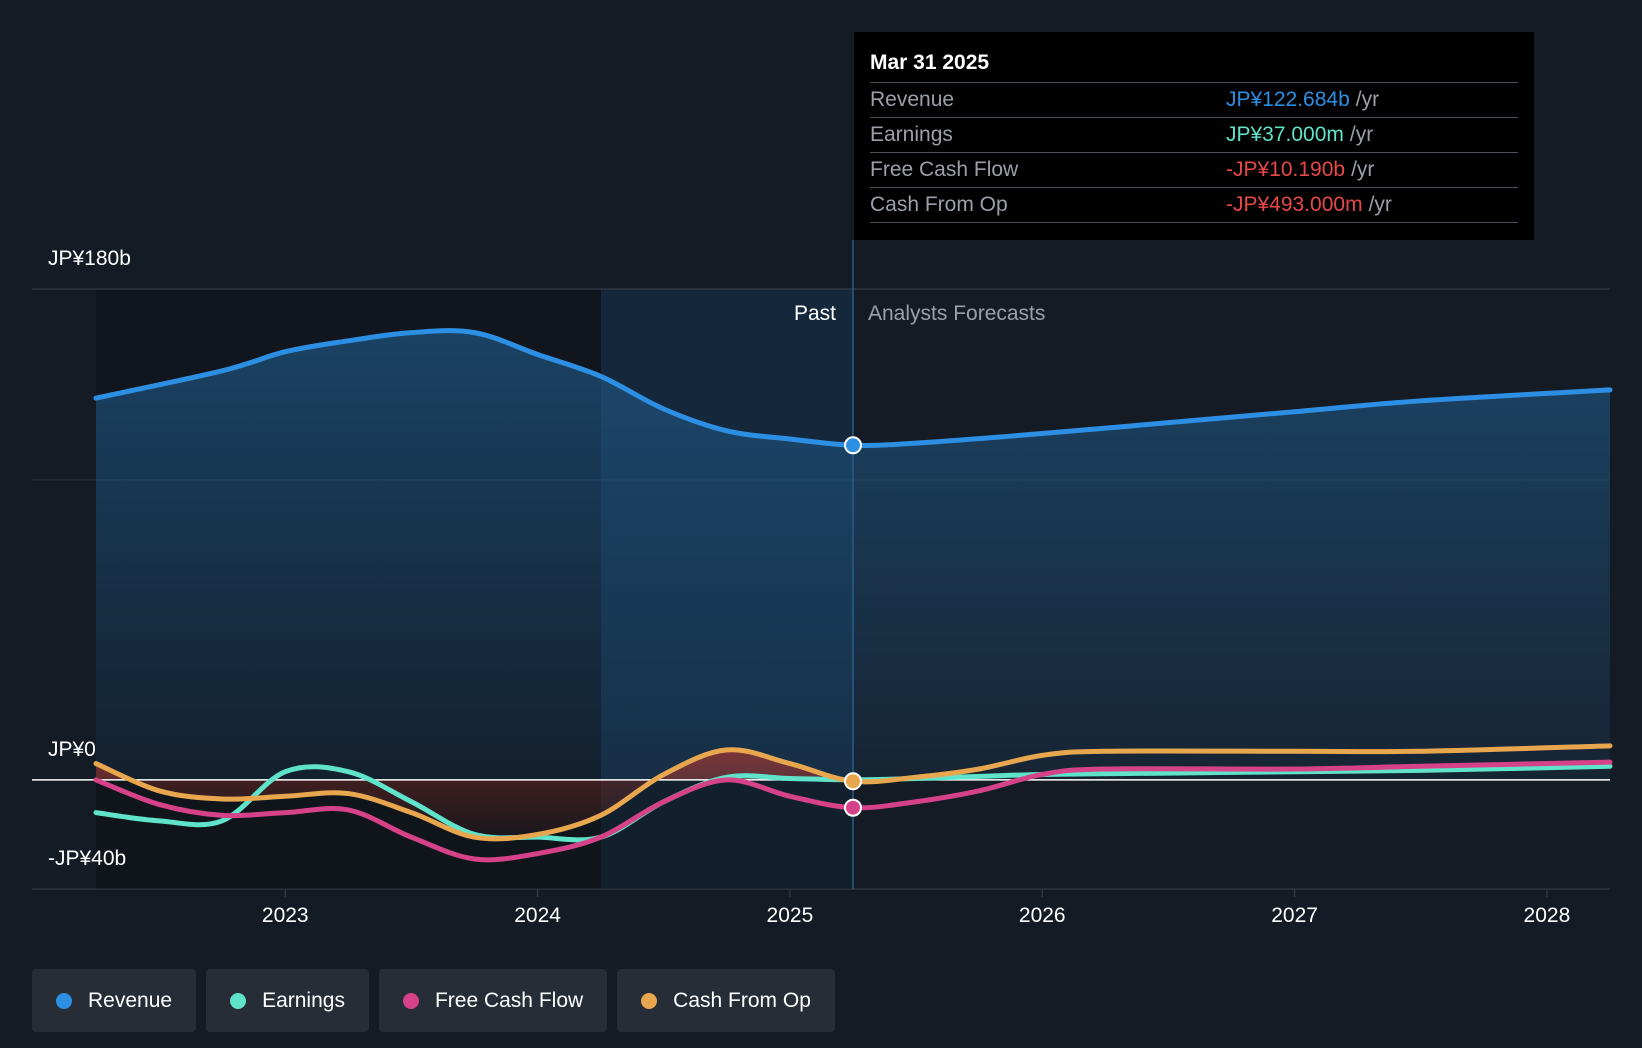 This screenshot has width=1642, height=1048. What do you see at coordinates (1547, 915) in the screenshot?
I see `x-axis-label: 2028` at bounding box center [1547, 915].